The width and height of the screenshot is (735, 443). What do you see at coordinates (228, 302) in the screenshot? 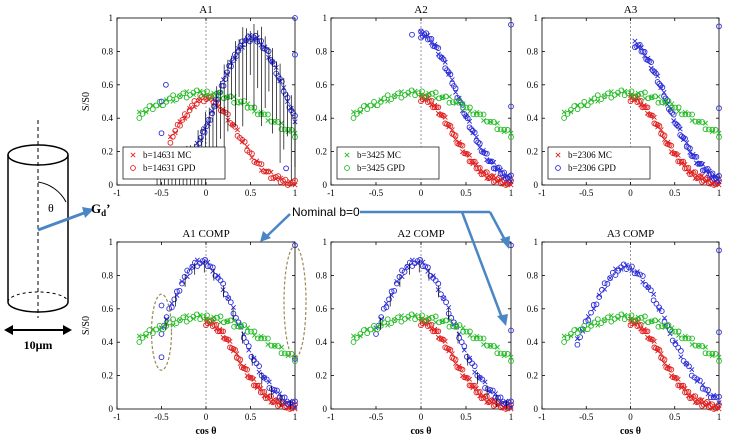
I see `outlier-points` at bounding box center [228, 302].